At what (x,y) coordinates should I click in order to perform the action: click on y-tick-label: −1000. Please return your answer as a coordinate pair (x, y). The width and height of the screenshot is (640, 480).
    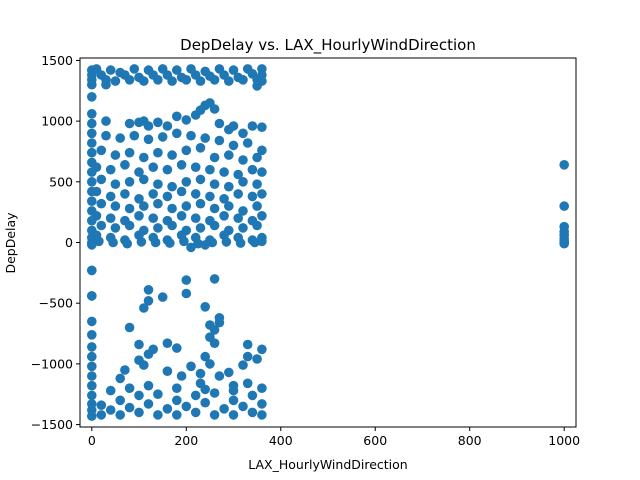
    Looking at the image, I should click on (52, 363).